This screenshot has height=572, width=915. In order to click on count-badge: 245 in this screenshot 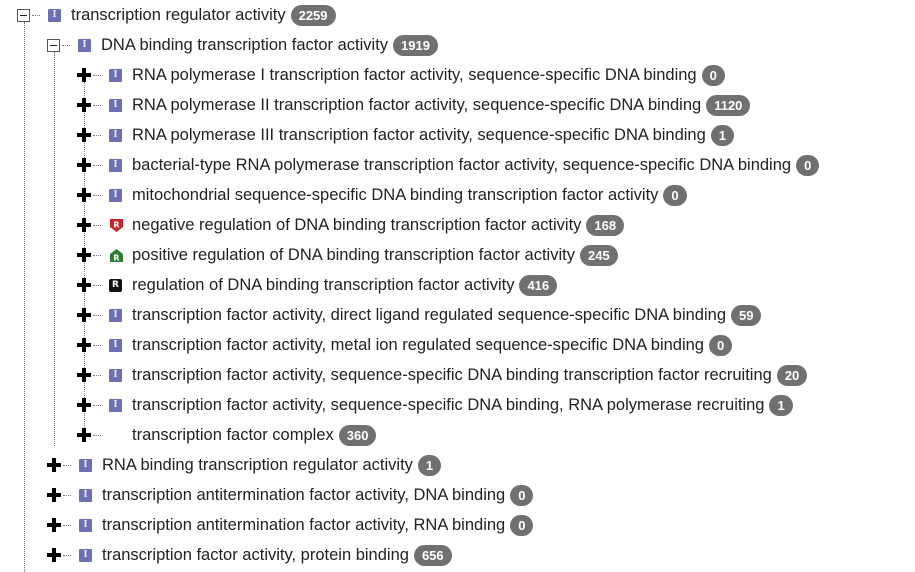, I will do `click(598, 255)`.